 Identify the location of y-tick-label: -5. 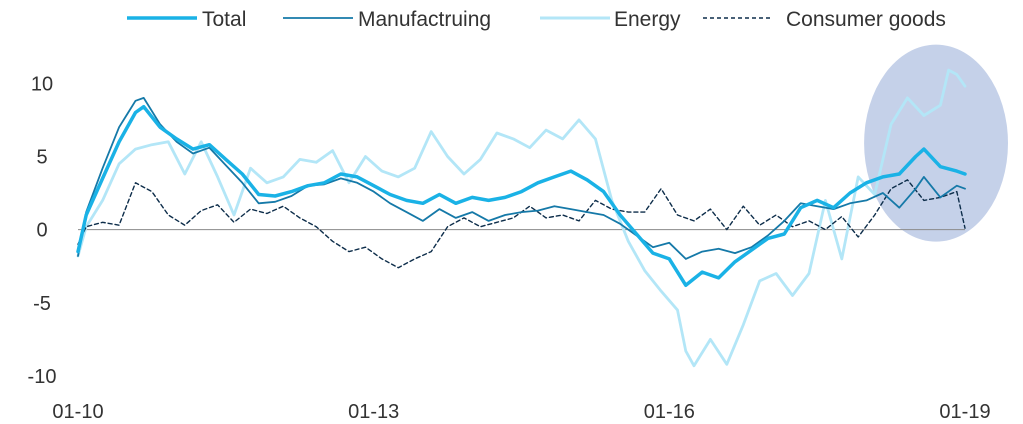
(42, 304).